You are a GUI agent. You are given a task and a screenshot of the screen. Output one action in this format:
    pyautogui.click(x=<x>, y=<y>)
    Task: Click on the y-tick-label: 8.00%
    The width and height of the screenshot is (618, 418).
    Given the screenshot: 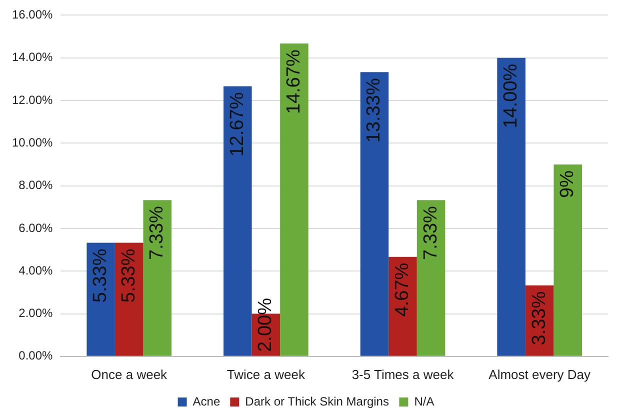 What is the action you would take?
    pyautogui.click(x=36, y=185)
    